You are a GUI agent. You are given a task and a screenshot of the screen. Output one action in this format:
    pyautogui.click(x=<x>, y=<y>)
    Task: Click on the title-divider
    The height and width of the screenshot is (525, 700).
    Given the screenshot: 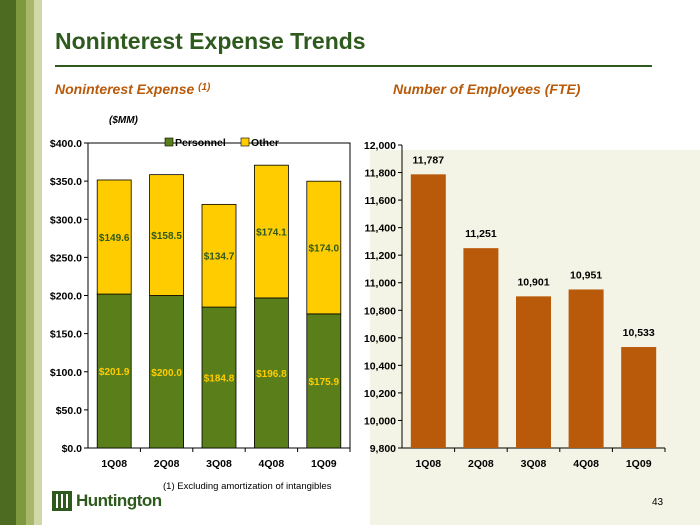 What is the action you would take?
    pyautogui.click(x=353, y=66)
    